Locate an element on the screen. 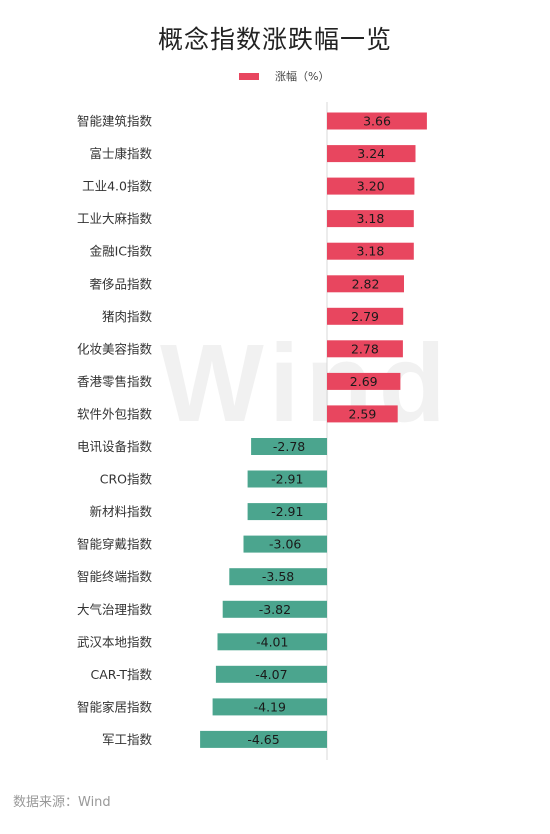 The height and width of the screenshot is (834, 550). category-label: 电讯设备指数 is located at coordinates (115, 446).